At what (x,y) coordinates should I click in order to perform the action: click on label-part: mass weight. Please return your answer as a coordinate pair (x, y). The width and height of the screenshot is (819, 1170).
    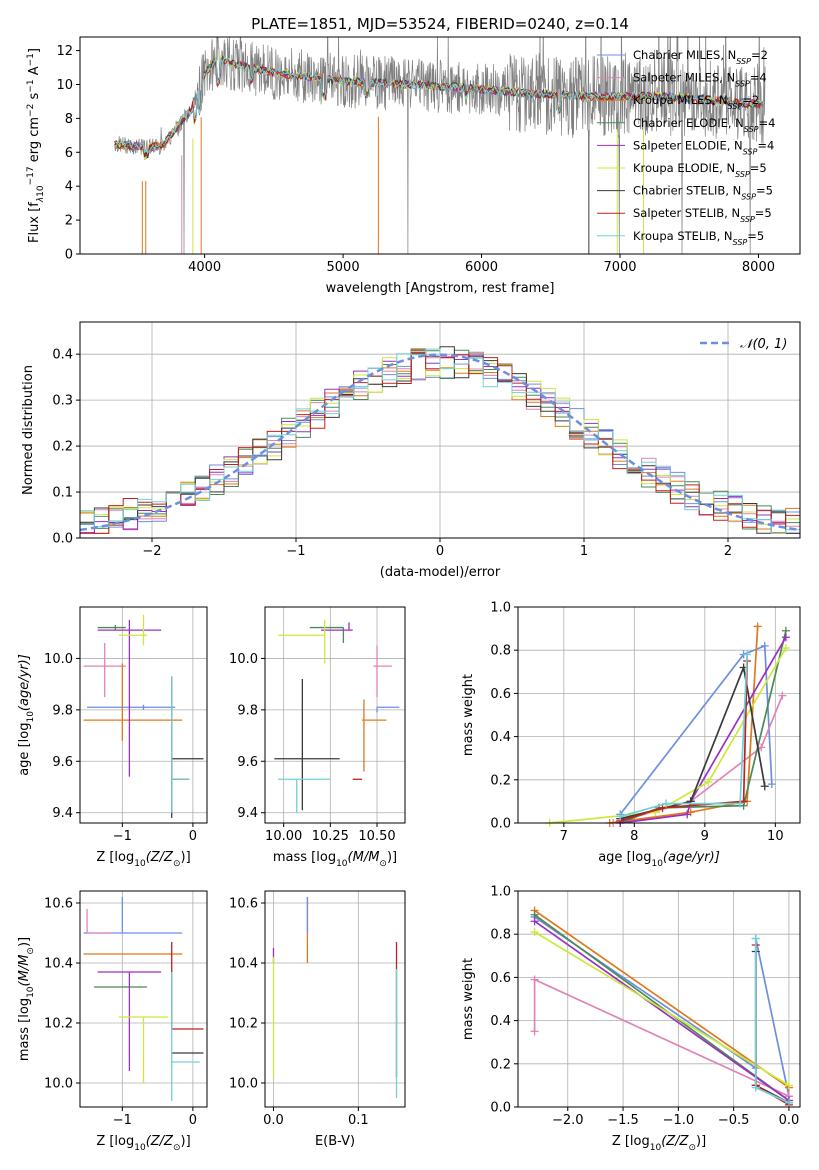
    Looking at the image, I should click on (468, 999).